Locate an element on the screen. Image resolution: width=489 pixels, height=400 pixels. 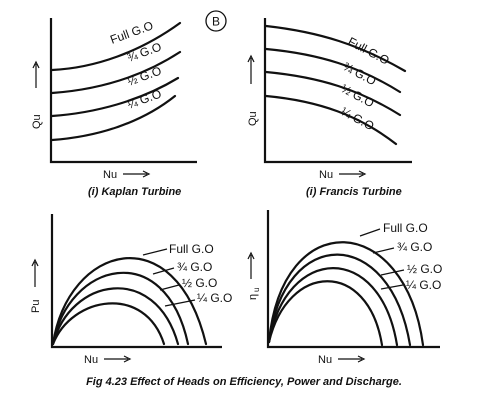
francis-axes is located at coordinates (337, 91).